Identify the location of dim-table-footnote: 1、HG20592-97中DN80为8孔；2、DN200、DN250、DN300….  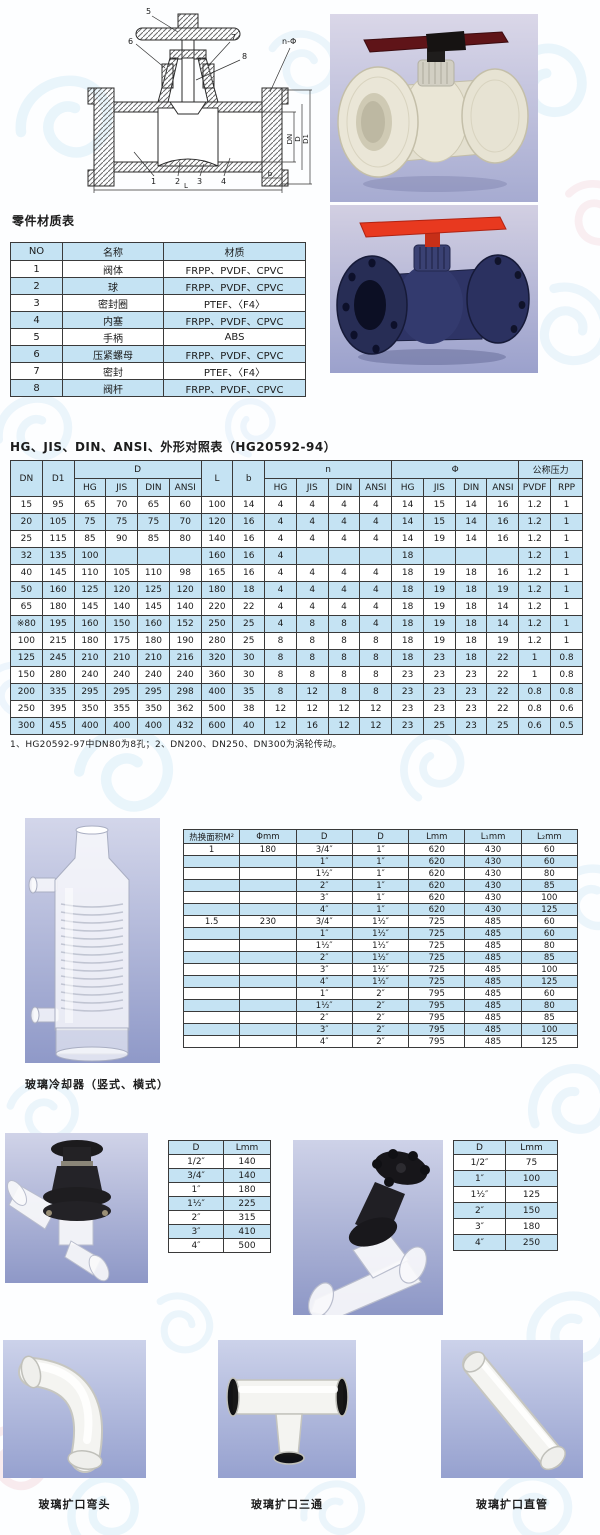
(176, 745).